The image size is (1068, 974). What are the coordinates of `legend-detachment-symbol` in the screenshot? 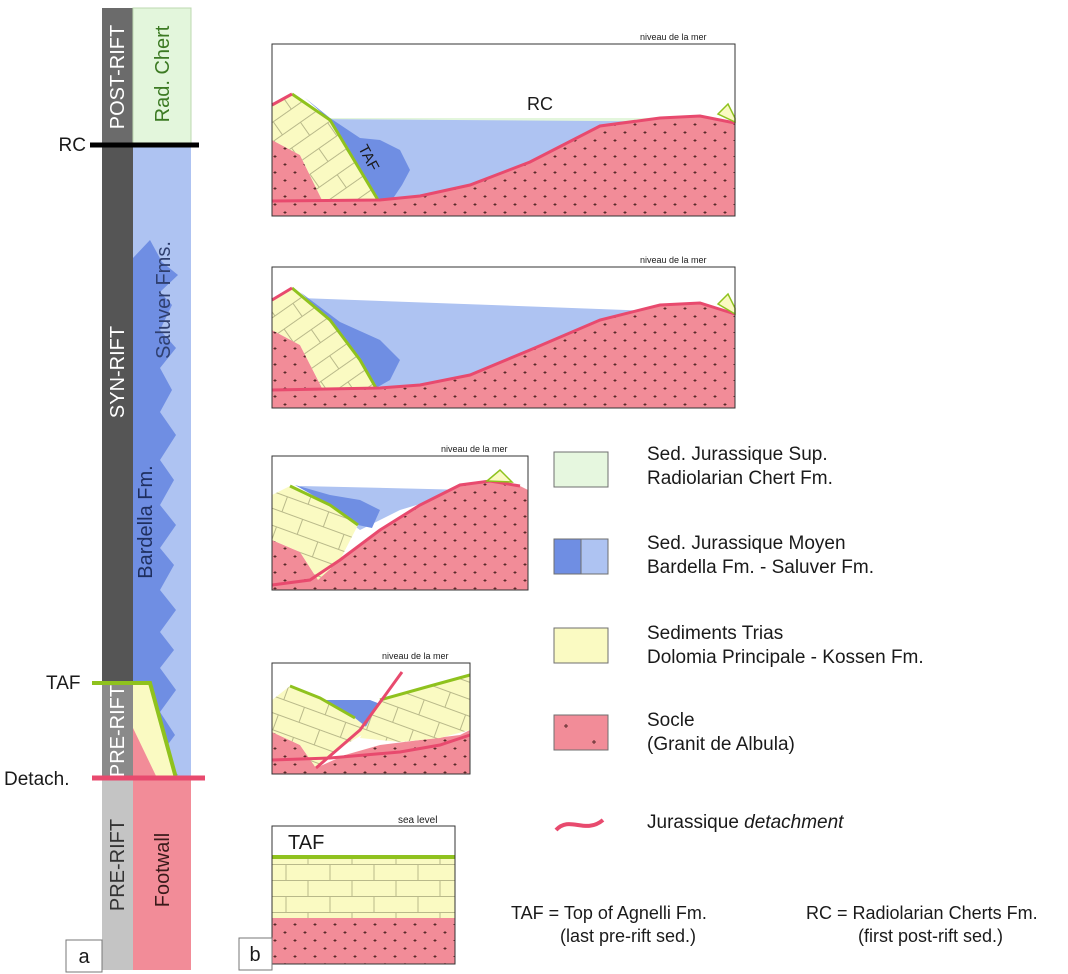 It's located at (579, 825).